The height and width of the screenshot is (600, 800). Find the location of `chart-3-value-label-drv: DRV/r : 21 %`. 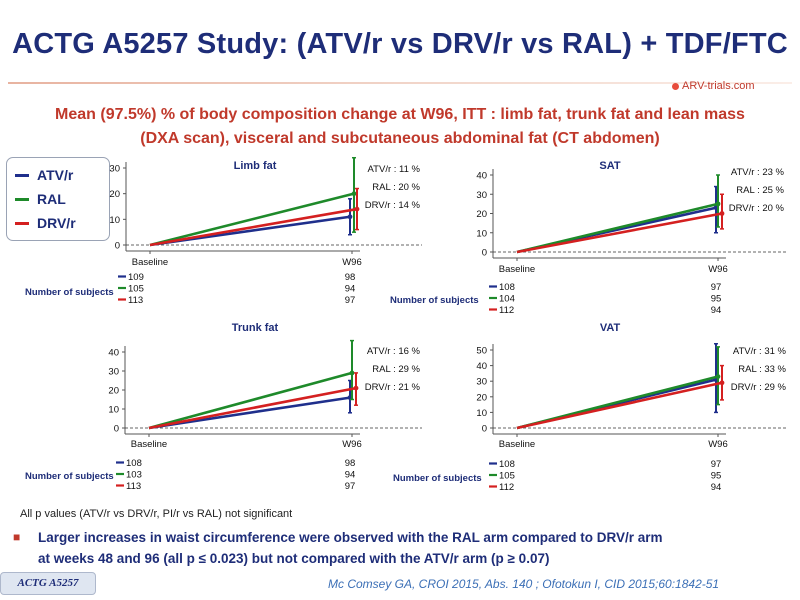

chart-3-value-label-drv: DRV/r : 21 % is located at coordinates (393, 387).